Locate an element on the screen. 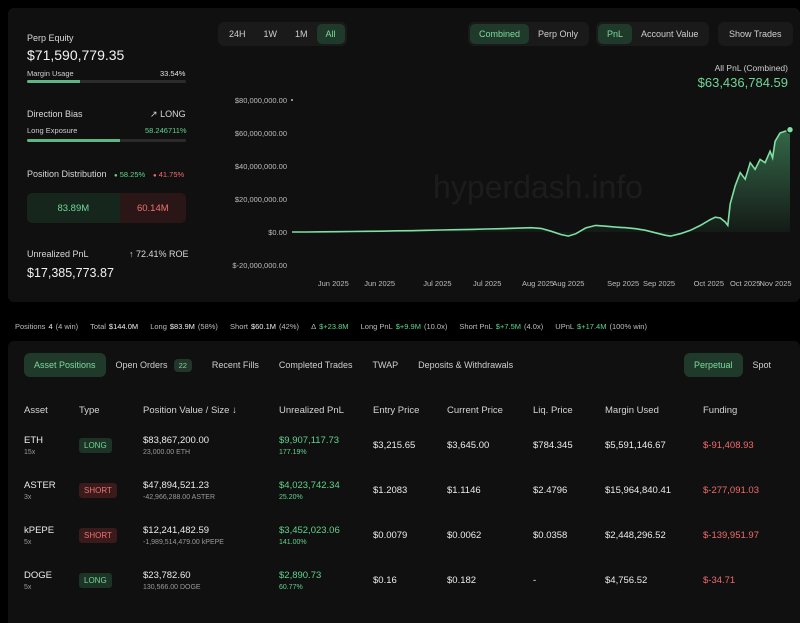  spot-toggle: Spot is located at coordinates (762, 365).